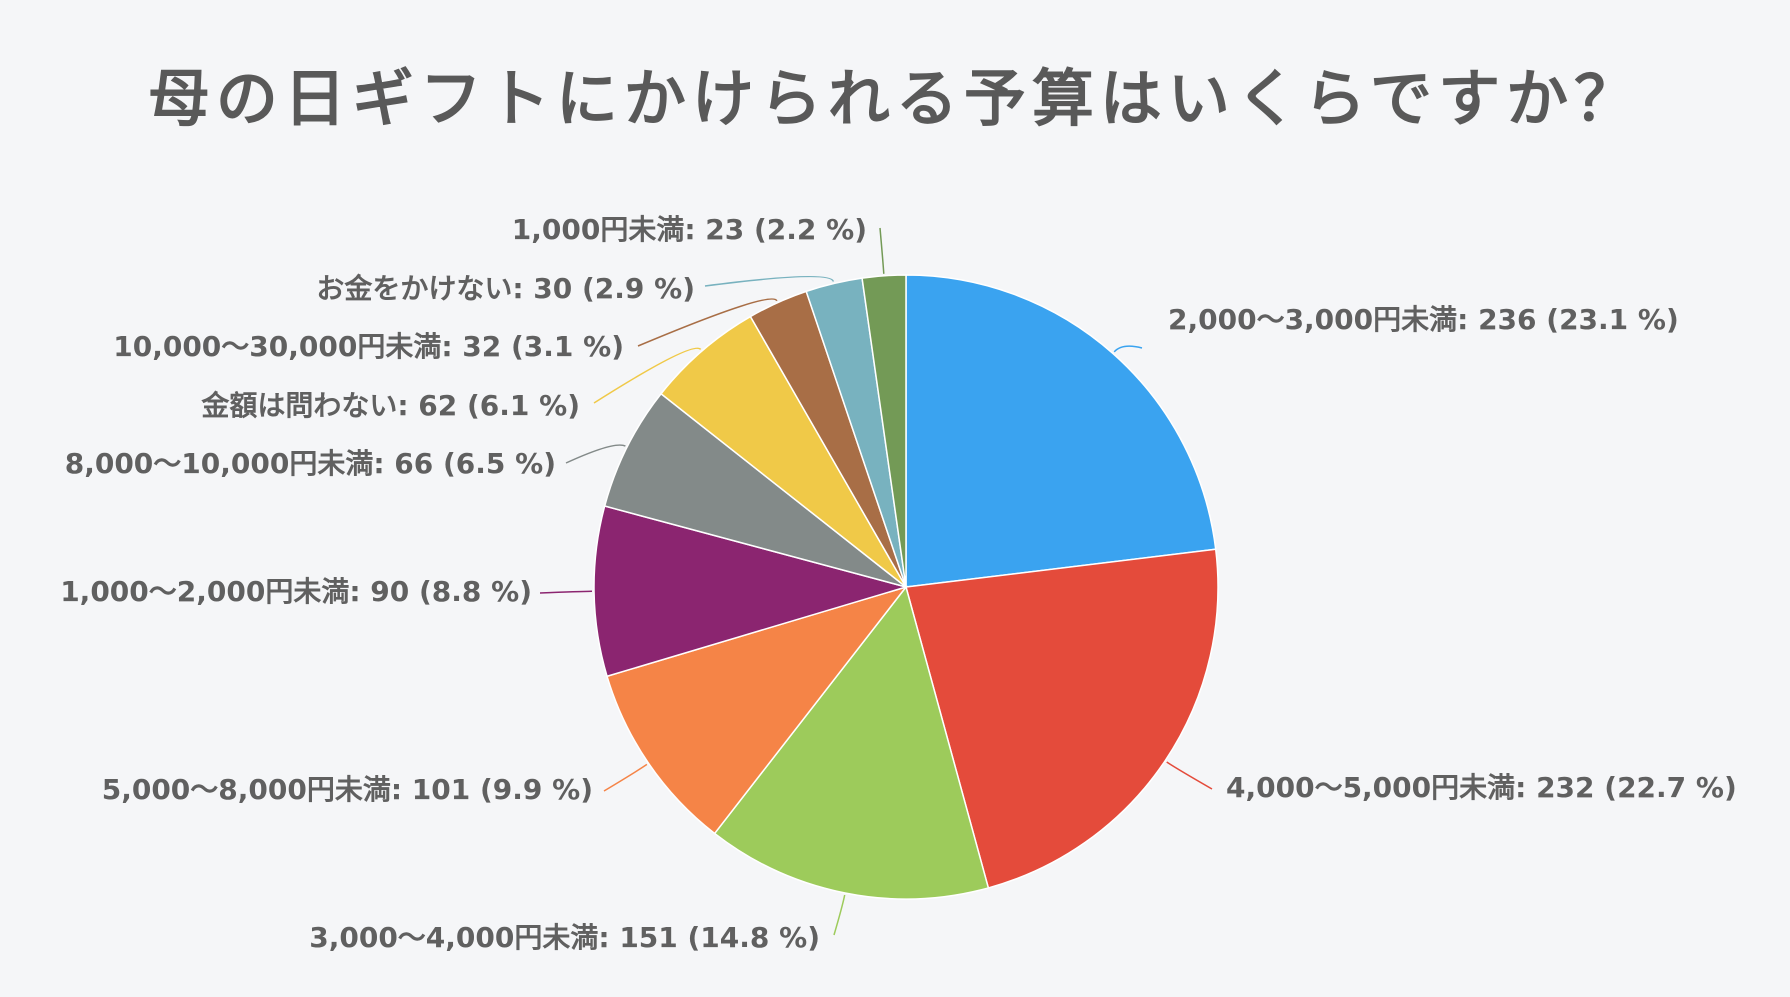 Image resolution: width=1790 pixels, height=997 pixels. What do you see at coordinates (564, 937) in the screenshot?
I see `slice-label: 3,000〜4,000円未満: 151 (14.8 %)` at bounding box center [564, 937].